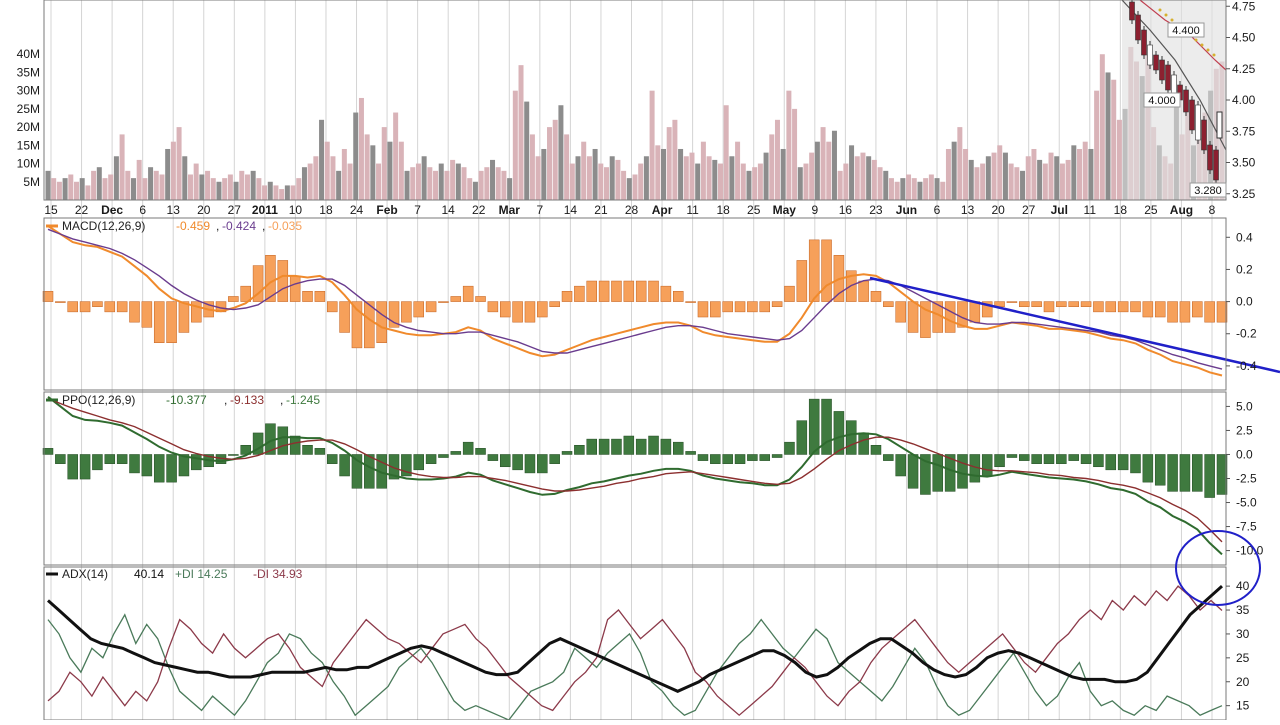 The image size is (1280, 725). What do you see at coordinates (303, 400) in the screenshot?
I see `ppo-legend-hist: -1.245` at bounding box center [303, 400].